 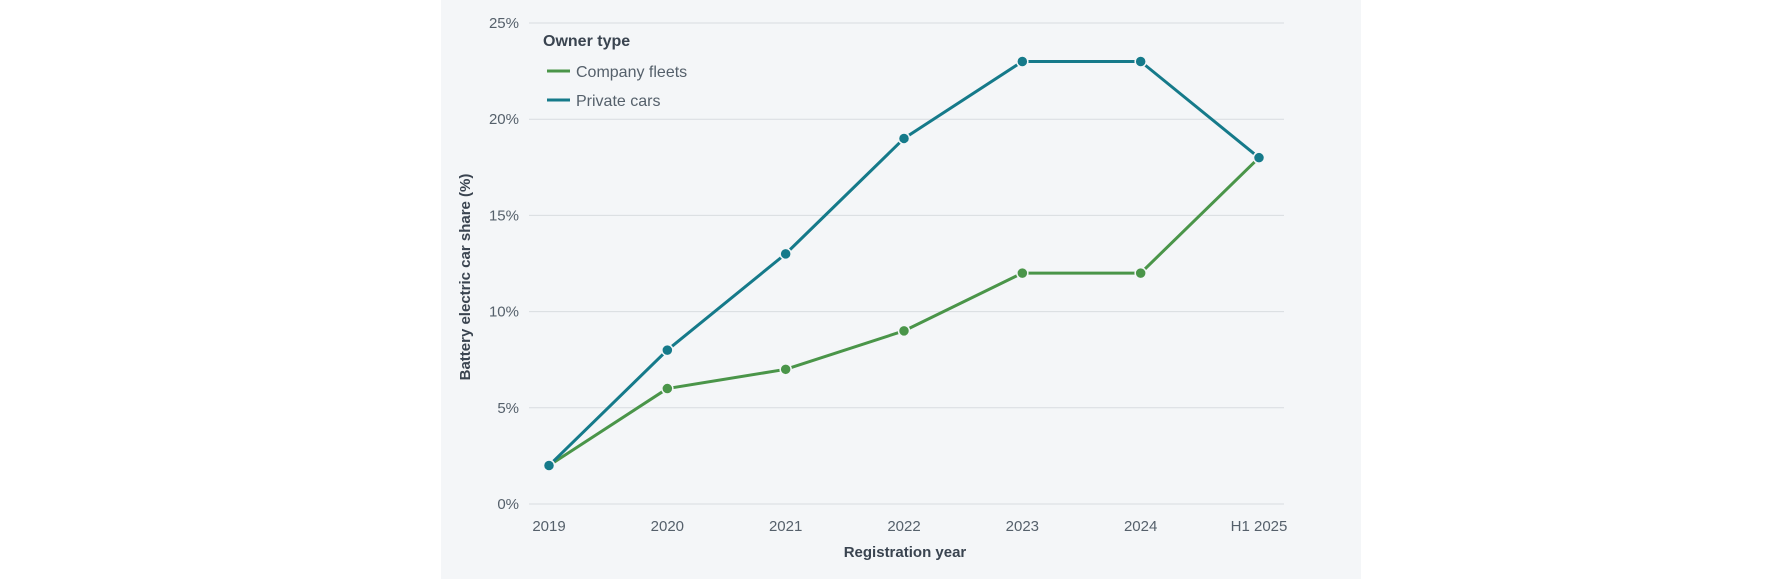 I want to click on y-tick-label: 15%, so click(x=504, y=215).